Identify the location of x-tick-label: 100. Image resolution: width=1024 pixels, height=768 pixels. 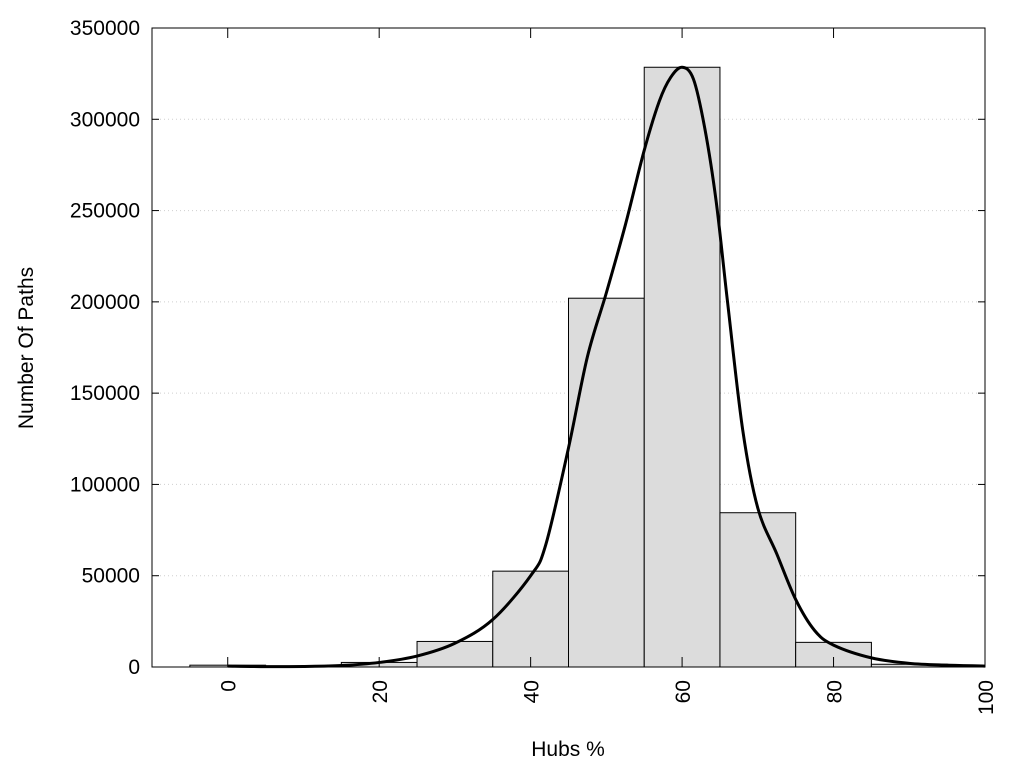
(986, 697).